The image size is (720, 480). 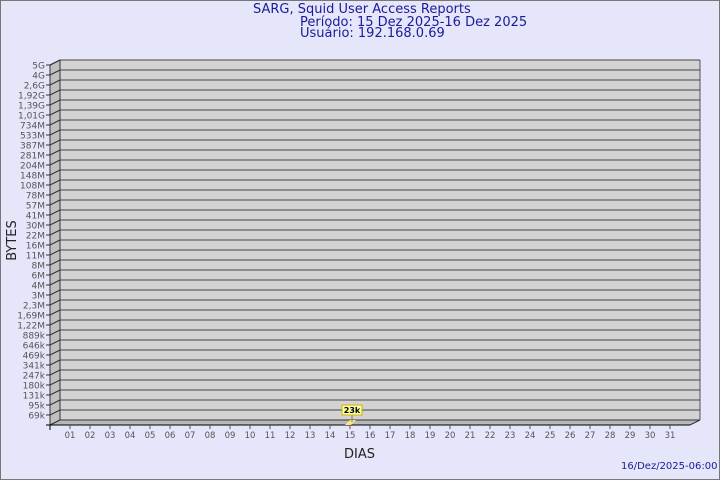 What do you see at coordinates (35, 217) in the screenshot?
I see `y-tick-label: 41M` at bounding box center [35, 217].